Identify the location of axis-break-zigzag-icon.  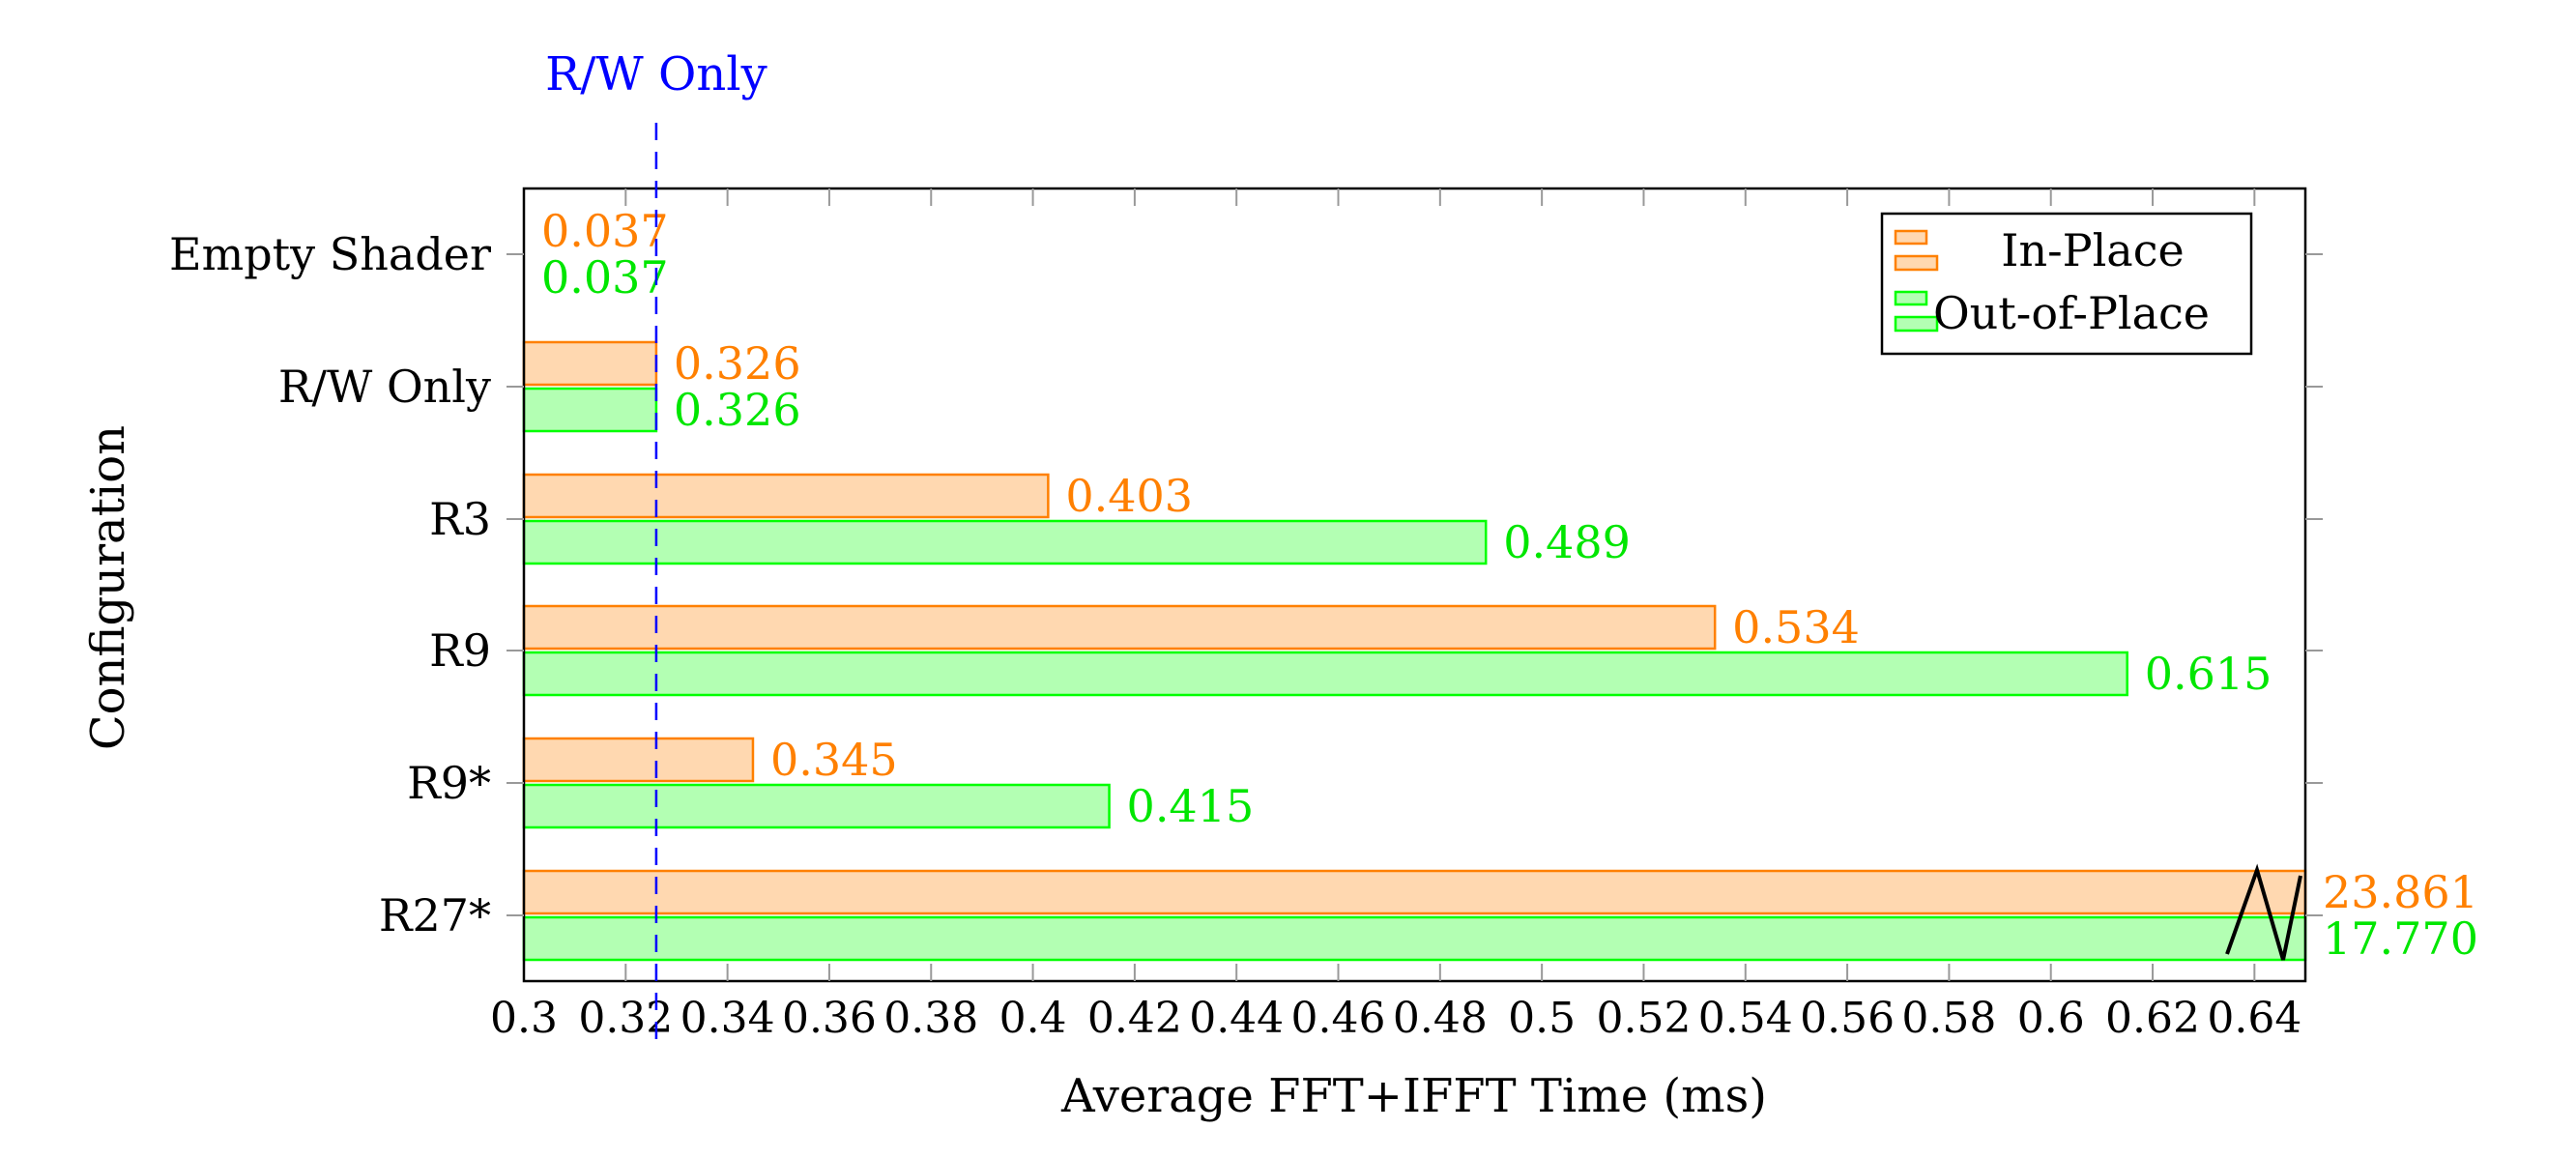
(2263, 912).